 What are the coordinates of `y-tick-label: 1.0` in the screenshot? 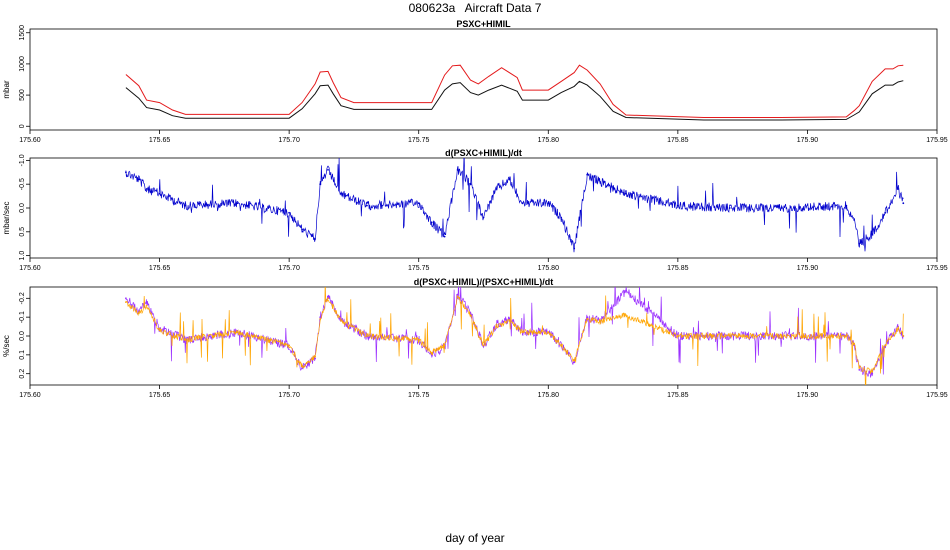 It's located at (22, 256).